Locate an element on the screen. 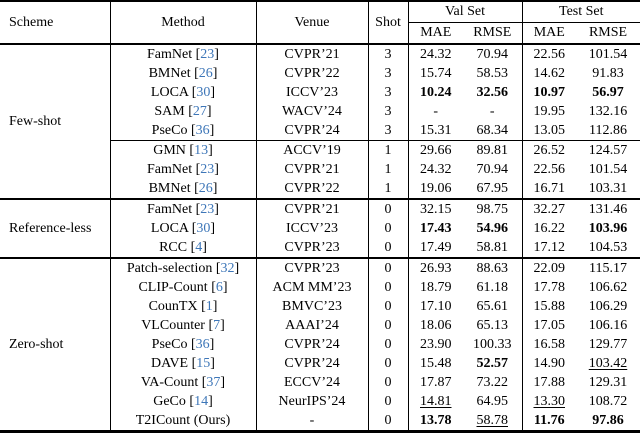 Image resolution: width=640 pixels, height=433 pixels. test-mae-cell: 13.05 is located at coordinates (549, 130).